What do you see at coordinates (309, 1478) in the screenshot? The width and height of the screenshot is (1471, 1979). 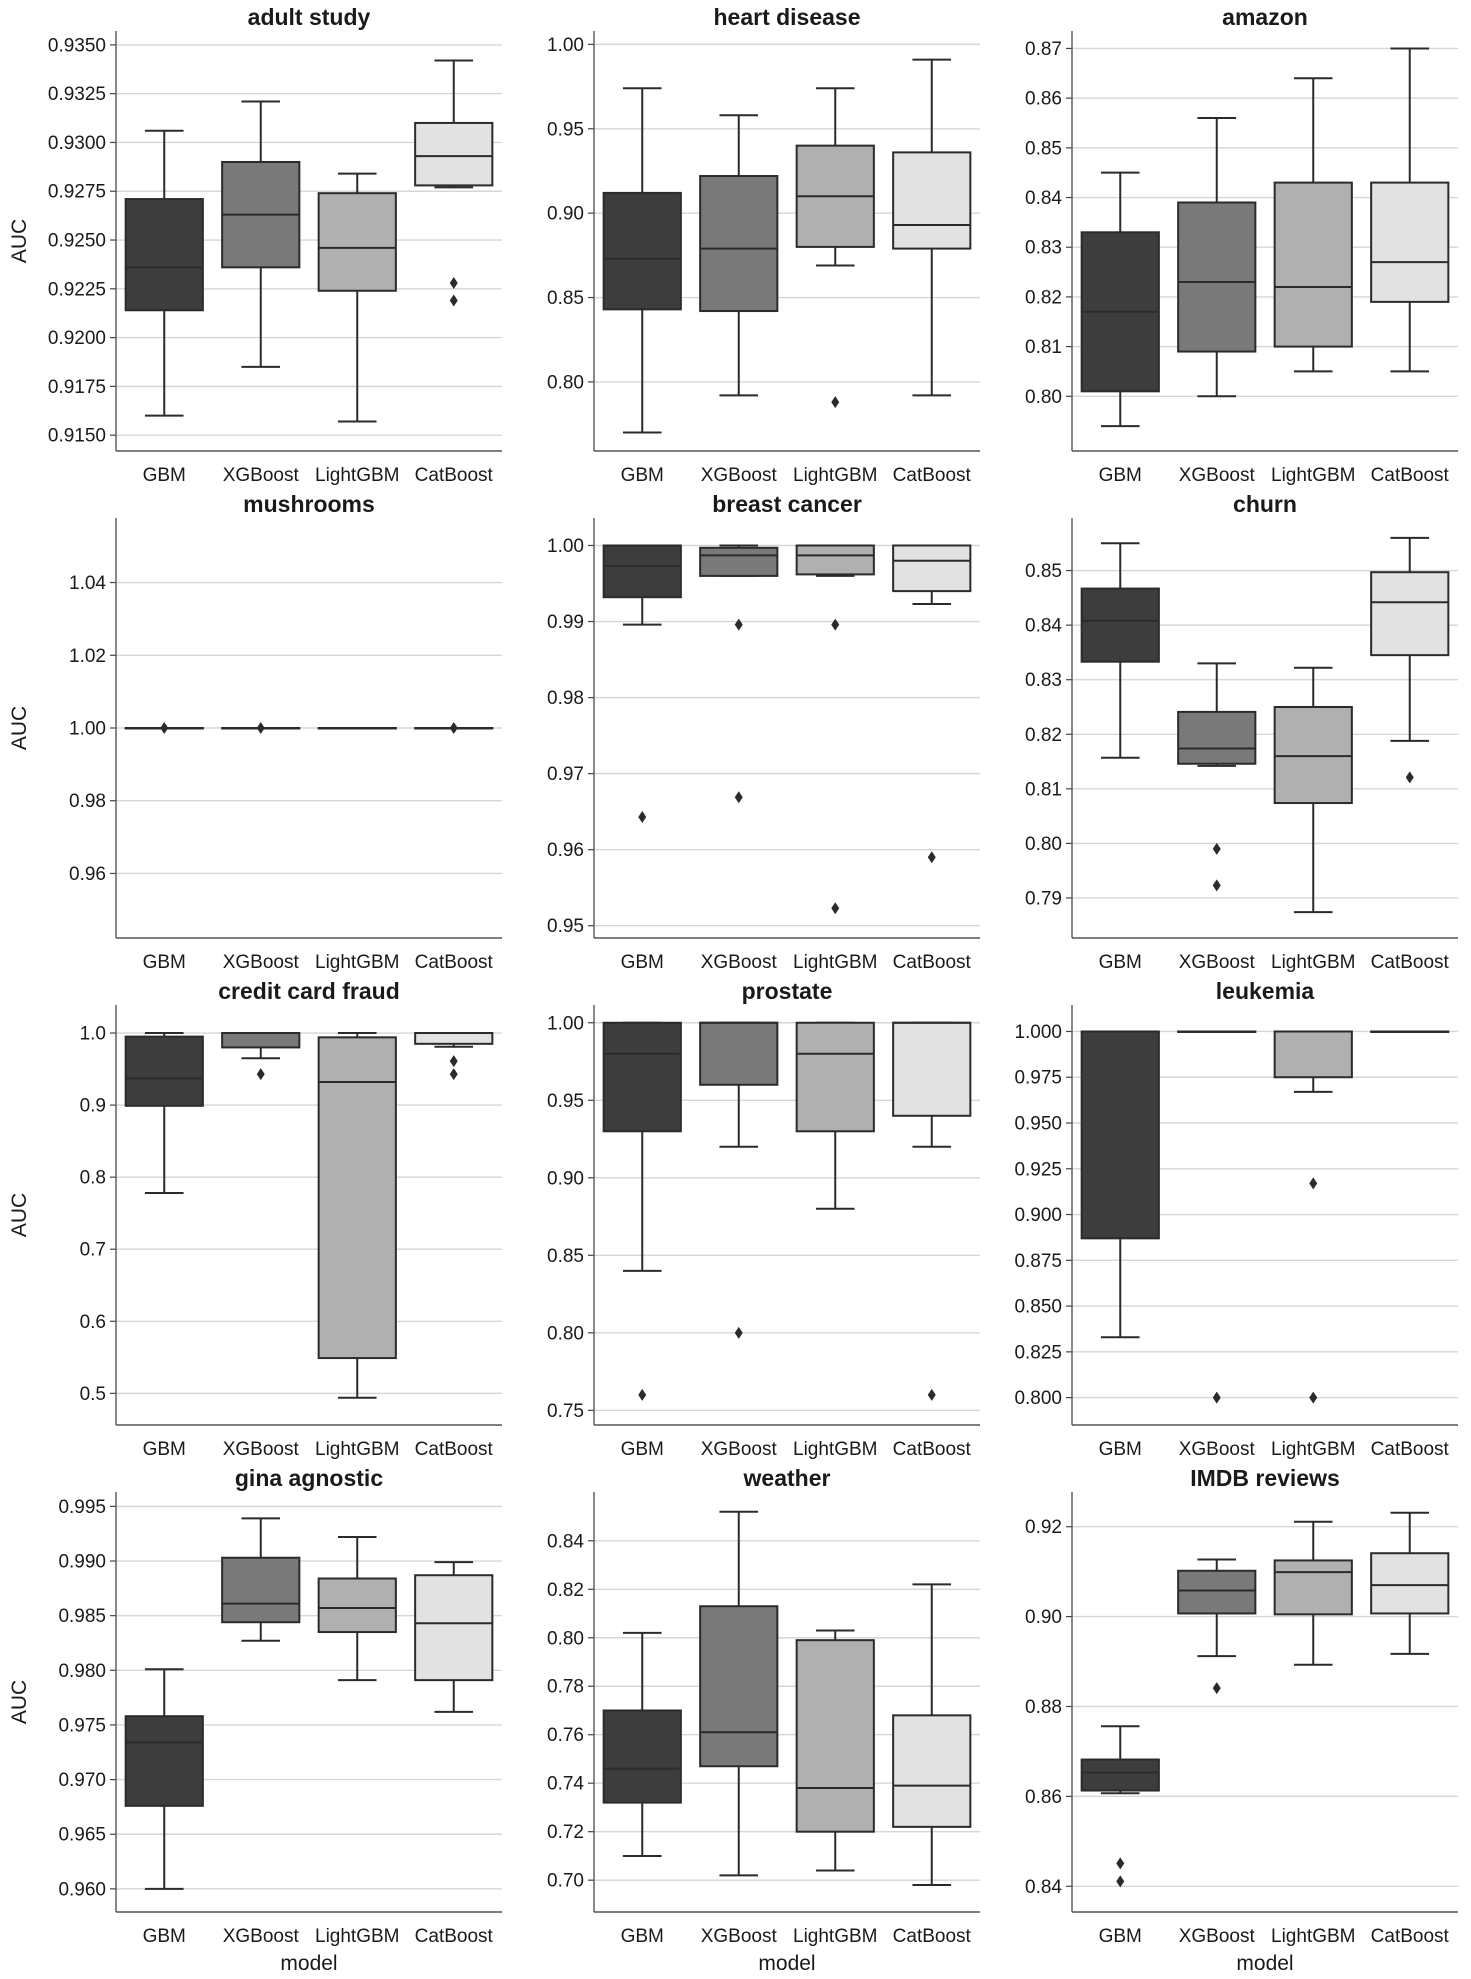 I see `panel-title: gina agnostic` at bounding box center [309, 1478].